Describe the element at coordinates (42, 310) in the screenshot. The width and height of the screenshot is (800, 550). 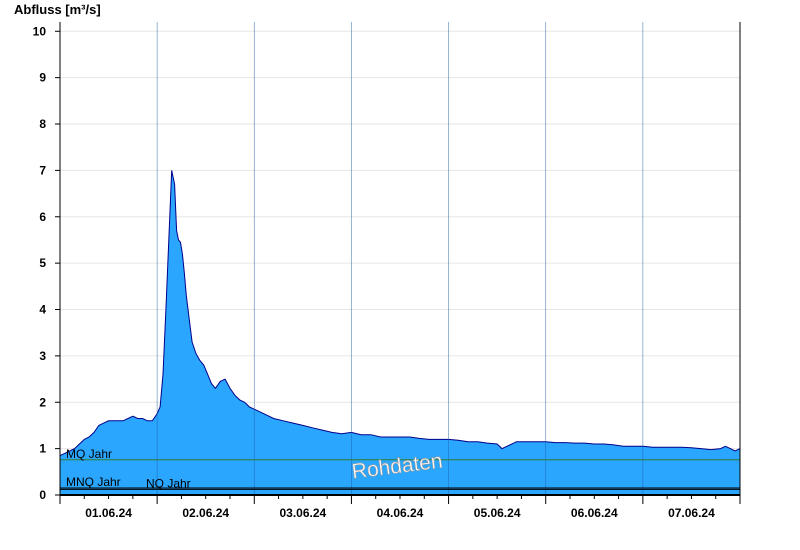
I see `y-tick-label-4: 4` at that location.